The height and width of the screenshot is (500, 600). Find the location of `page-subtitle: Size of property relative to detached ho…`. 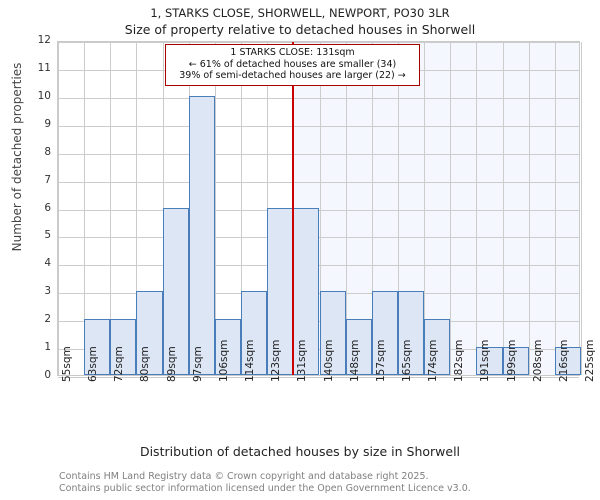

page-subtitle: Size of property relative to detached ho… is located at coordinates (300, 29).